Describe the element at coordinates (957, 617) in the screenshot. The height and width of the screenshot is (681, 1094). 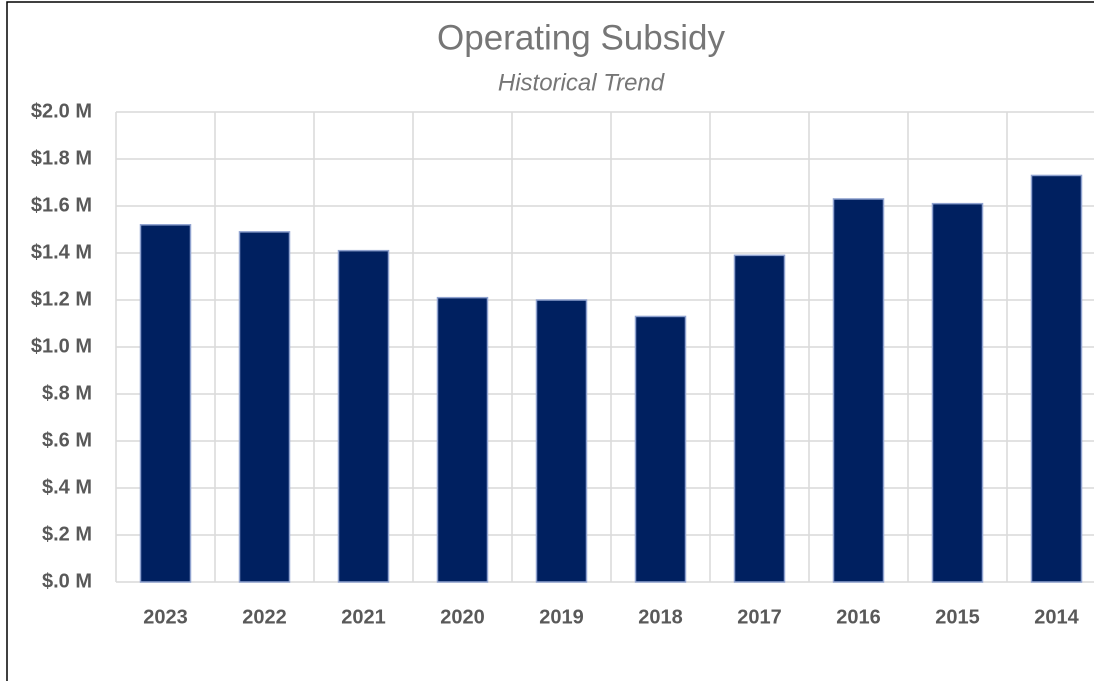
I see `x-tick-label: 2015` at that location.